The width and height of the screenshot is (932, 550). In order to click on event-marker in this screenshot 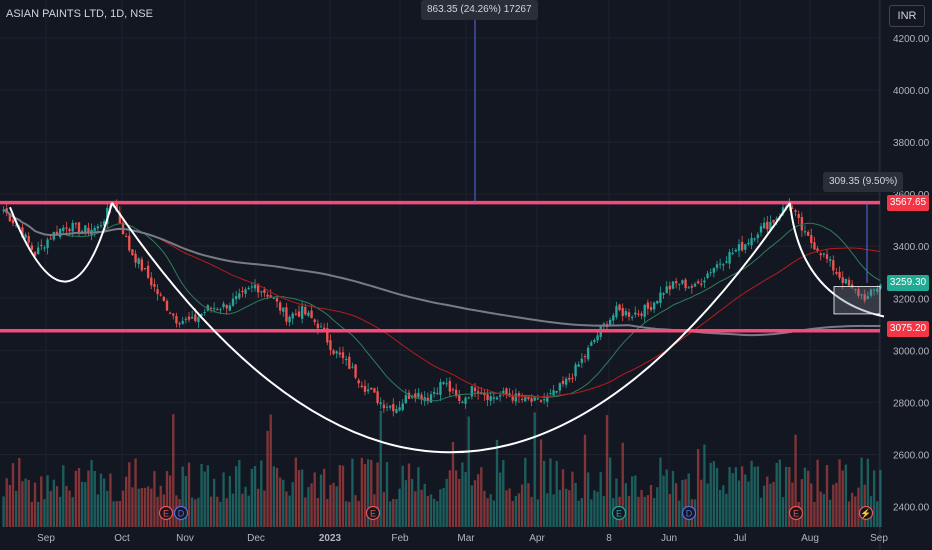, I will do `click(181, 513)`.